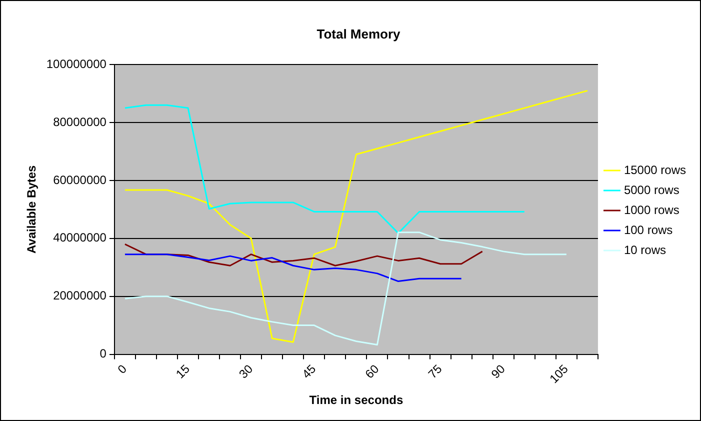 The height and width of the screenshot is (421, 701). What do you see at coordinates (103, 353) in the screenshot?
I see `y-tick-label: 0` at bounding box center [103, 353].